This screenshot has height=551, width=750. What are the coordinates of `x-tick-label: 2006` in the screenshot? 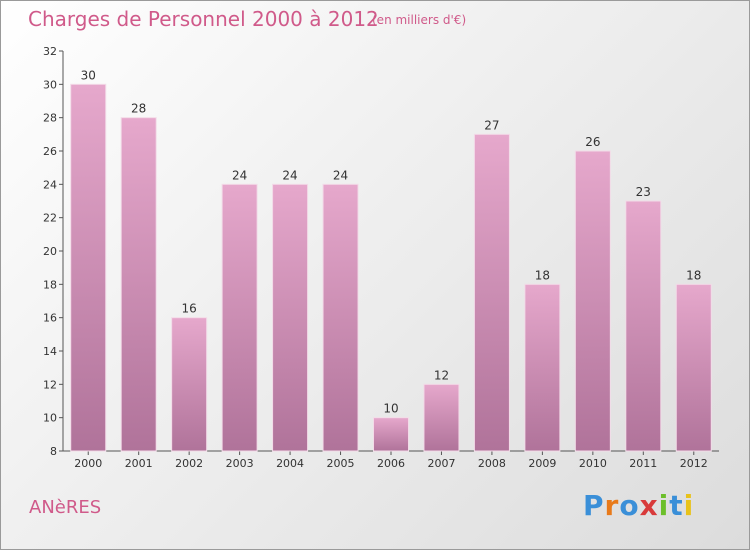 It's located at (391, 463).